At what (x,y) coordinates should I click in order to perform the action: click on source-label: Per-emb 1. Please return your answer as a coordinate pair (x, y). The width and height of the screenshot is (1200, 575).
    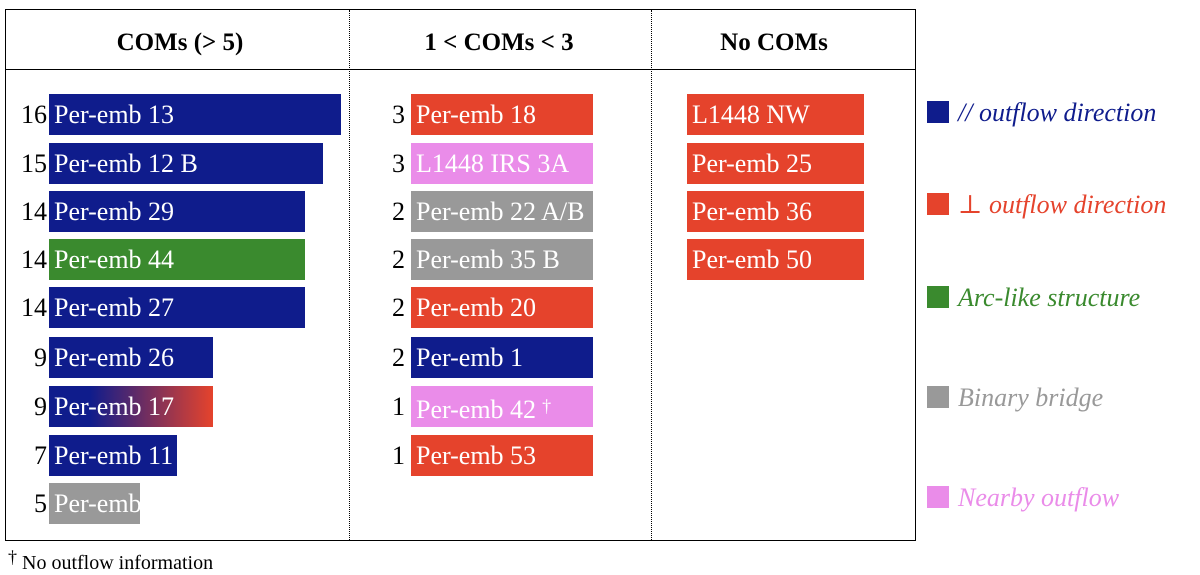
    Looking at the image, I should click on (470, 357).